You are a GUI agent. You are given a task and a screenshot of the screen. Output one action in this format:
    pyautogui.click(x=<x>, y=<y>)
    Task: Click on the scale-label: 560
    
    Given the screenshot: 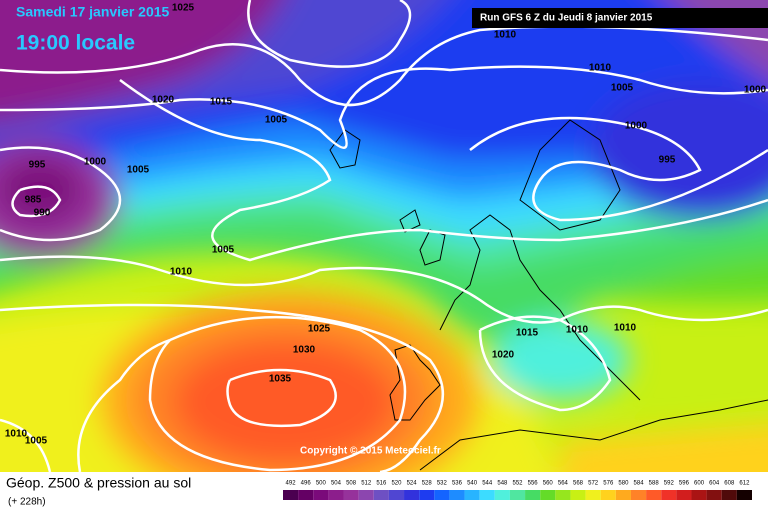 What is the action you would take?
    pyautogui.click(x=548, y=484)
    